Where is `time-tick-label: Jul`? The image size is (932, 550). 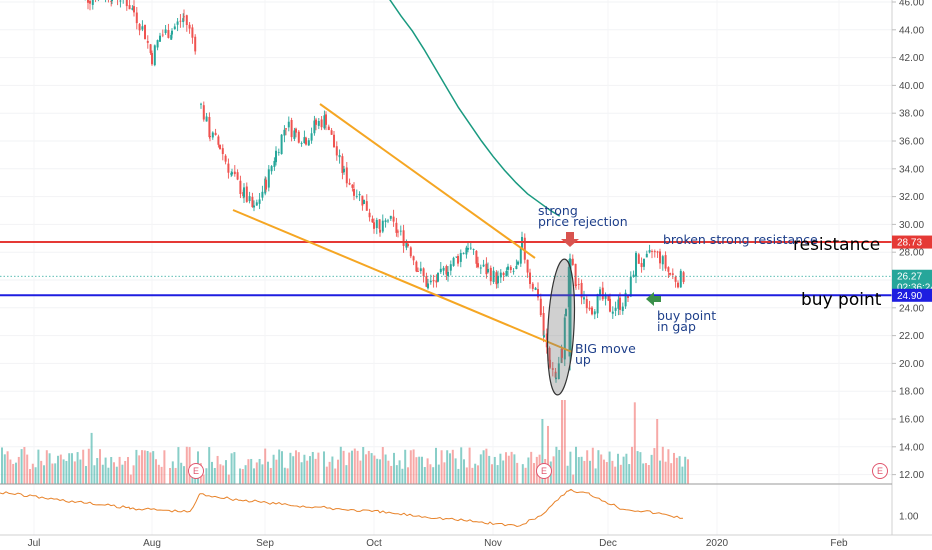
time-tick-label: Jul is located at coordinates (34, 543).